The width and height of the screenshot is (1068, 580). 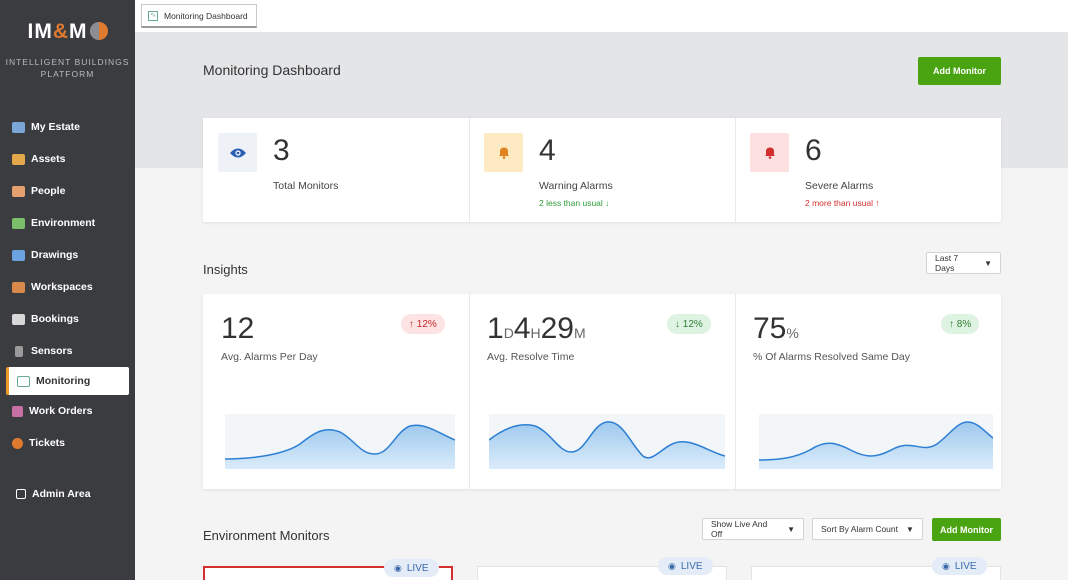 I want to click on insight-alarms-per-day: 12 Avg. Alarms Per Day ↑ 12%, so click(x=336, y=391).